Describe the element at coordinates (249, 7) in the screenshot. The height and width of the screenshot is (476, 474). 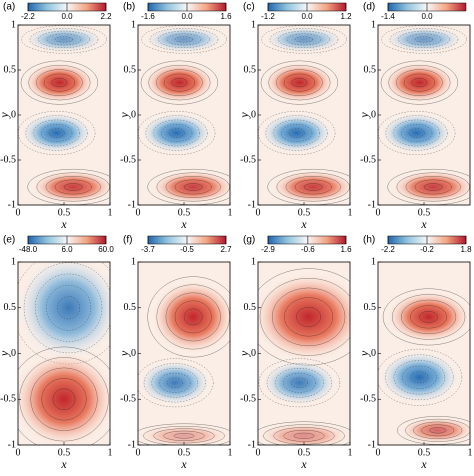
I see `panel-label: (c)` at that location.